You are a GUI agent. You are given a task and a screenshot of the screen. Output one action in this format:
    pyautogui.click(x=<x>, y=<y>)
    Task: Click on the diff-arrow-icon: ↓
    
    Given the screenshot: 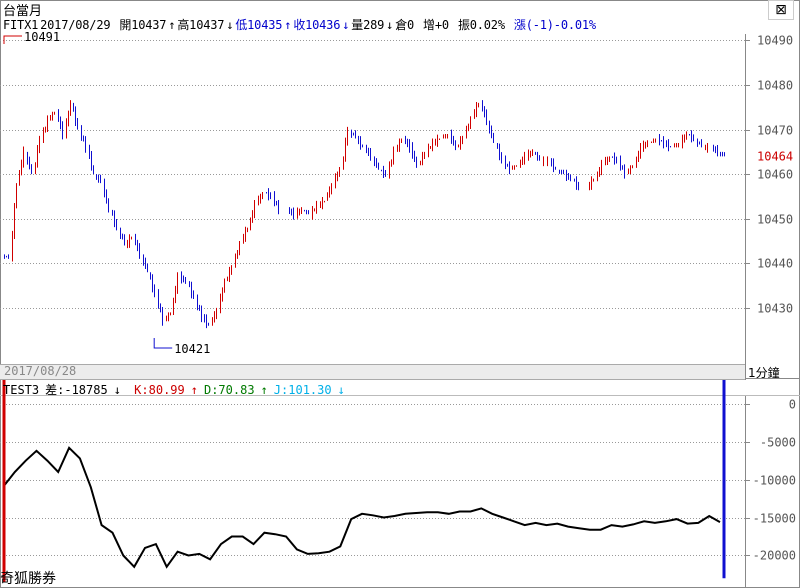 What is the action you would take?
    pyautogui.click(x=117, y=390)
    